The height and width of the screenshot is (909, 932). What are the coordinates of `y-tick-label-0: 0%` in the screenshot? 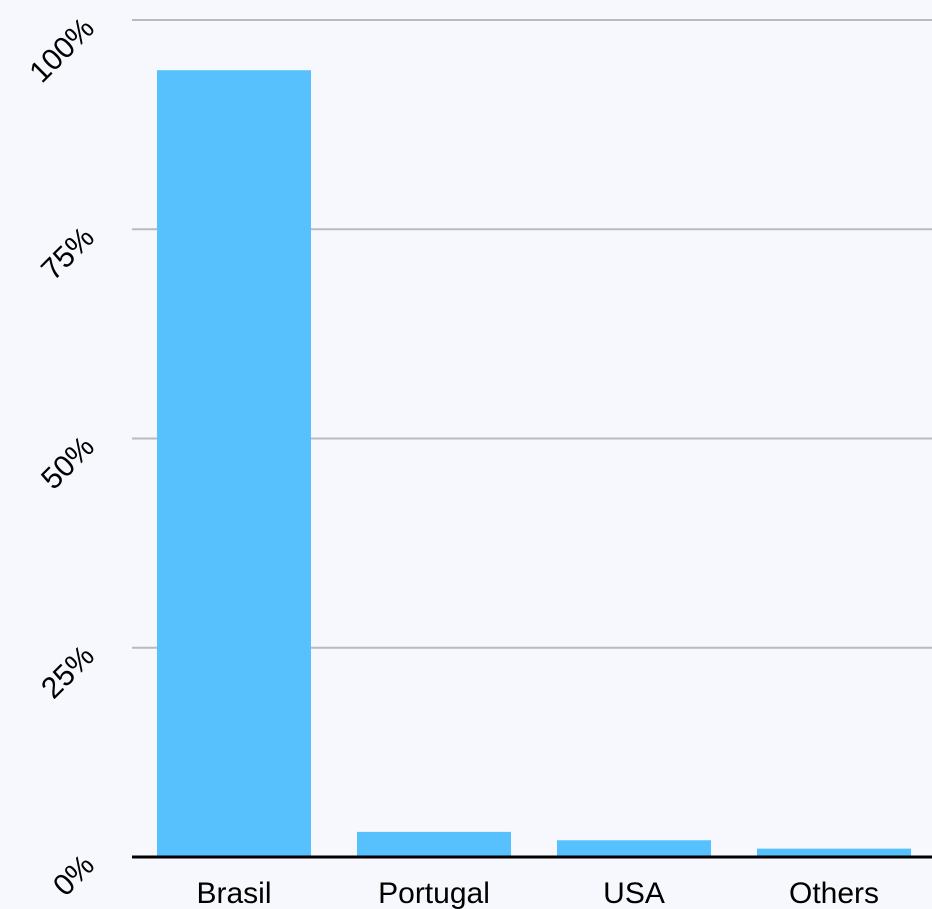 It's located at (74, 876).